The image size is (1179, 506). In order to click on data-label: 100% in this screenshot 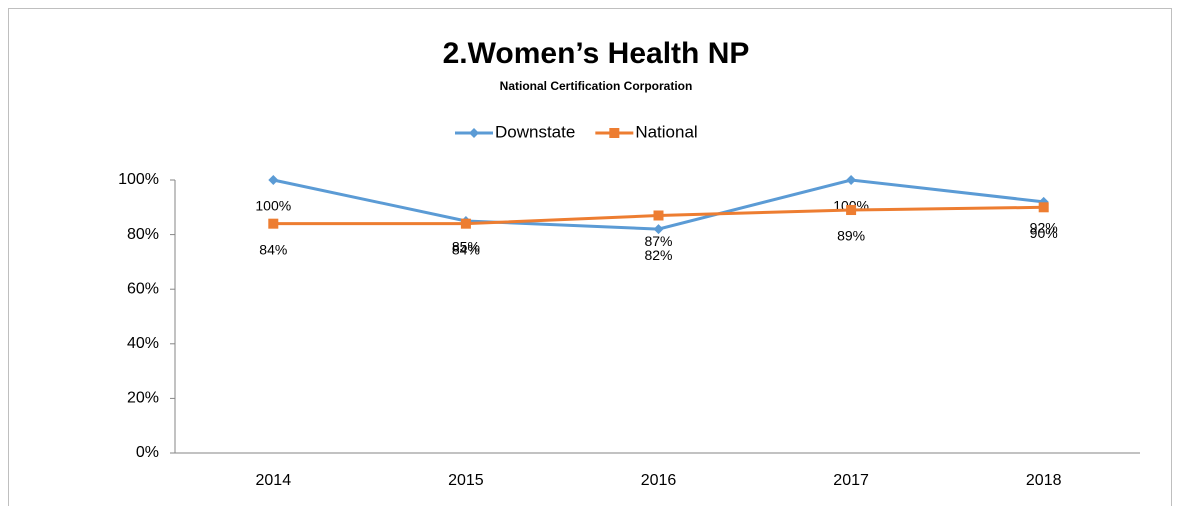, I will do `click(273, 206)`.